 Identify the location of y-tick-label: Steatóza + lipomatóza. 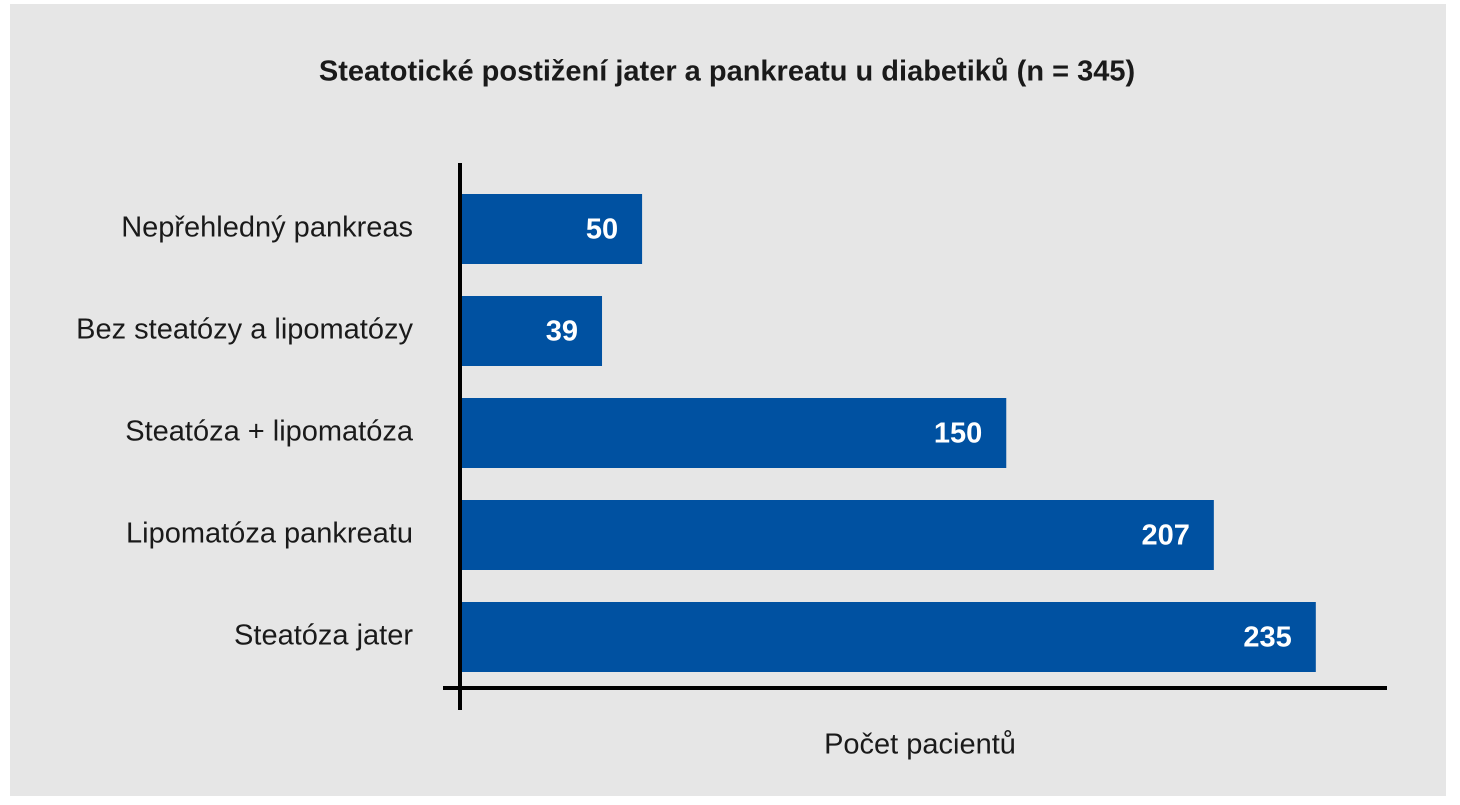
(269, 432).